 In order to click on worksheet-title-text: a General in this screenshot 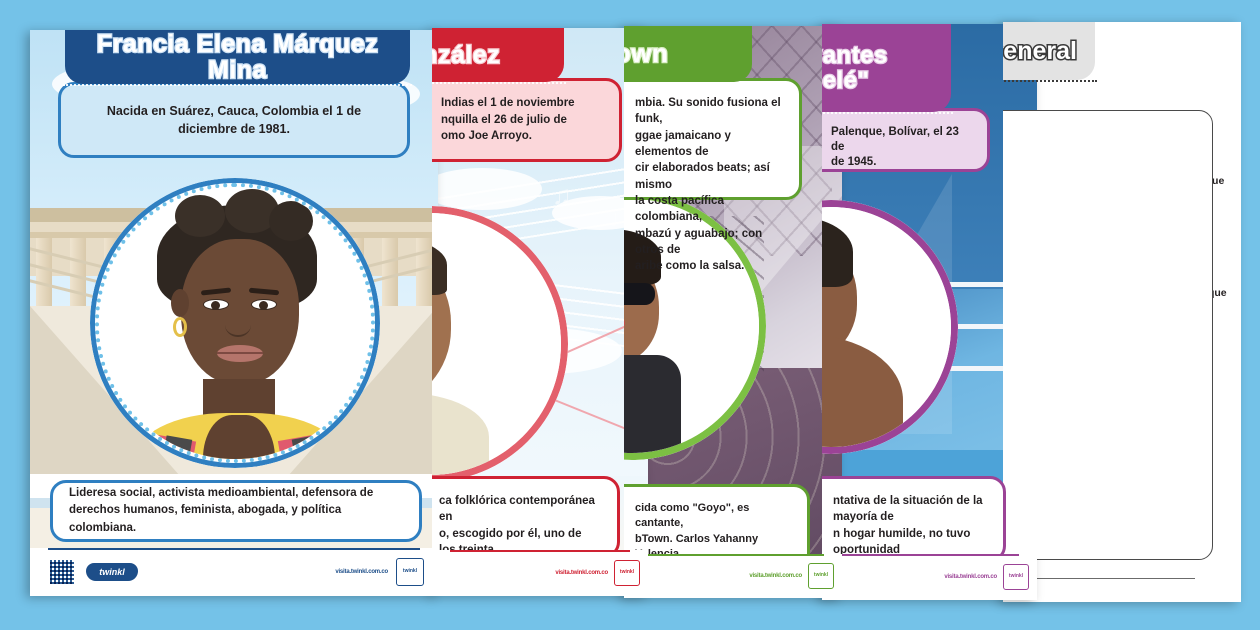, I will do `click(1040, 50)`.